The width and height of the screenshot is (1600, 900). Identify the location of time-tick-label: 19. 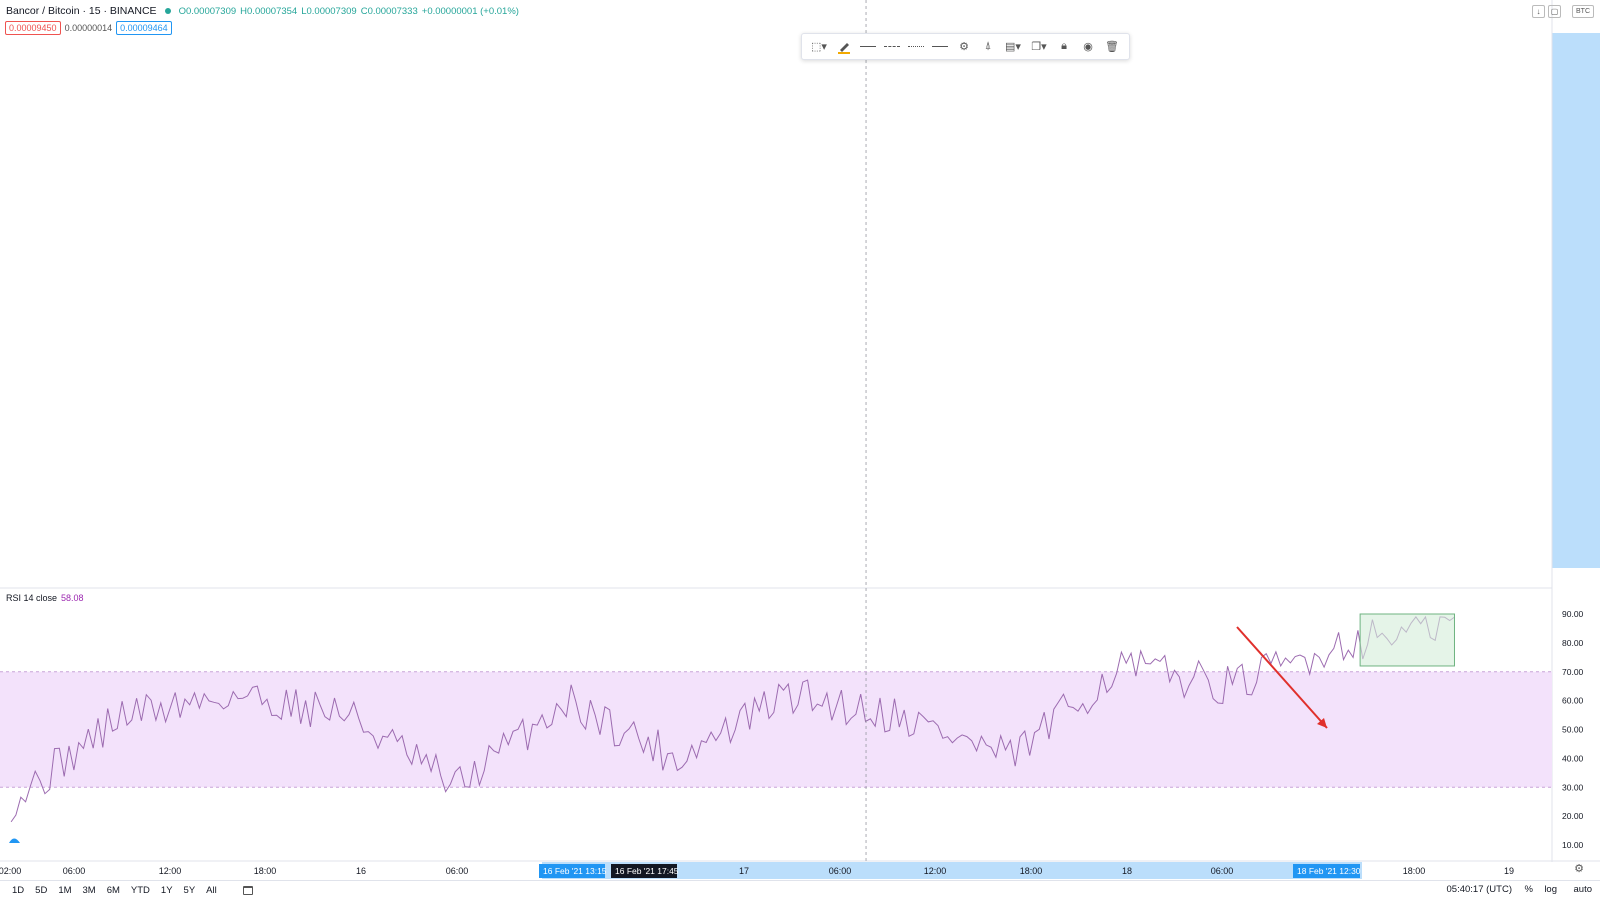
(1509, 871).